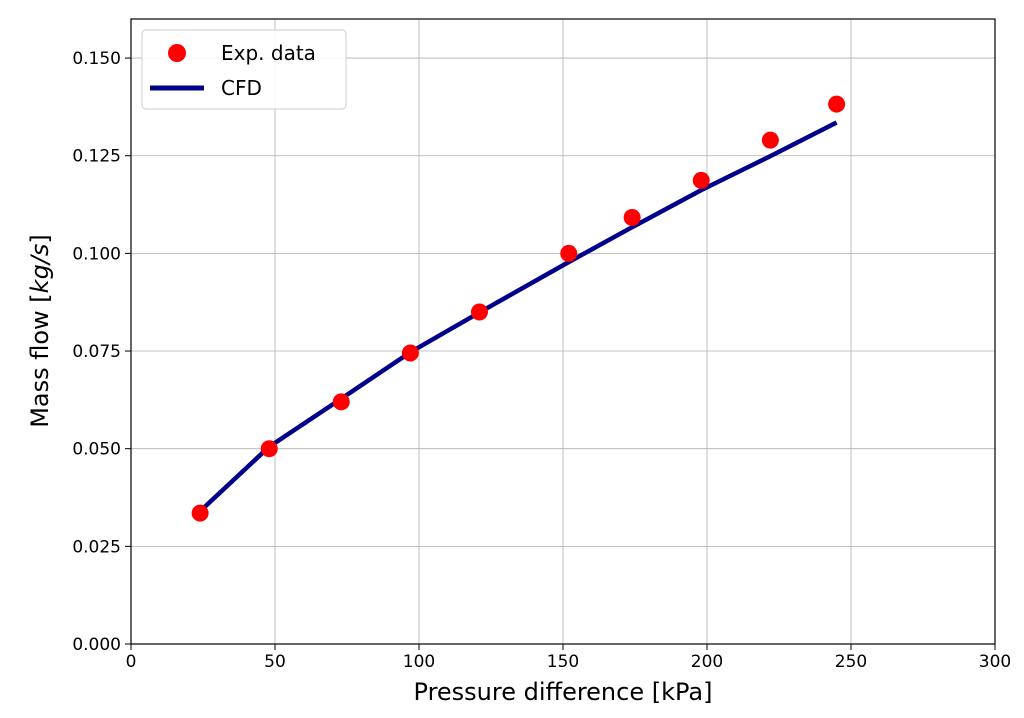 The height and width of the screenshot is (718, 1024). What do you see at coordinates (131, 662) in the screenshot?
I see `x-tick-label: 0` at bounding box center [131, 662].